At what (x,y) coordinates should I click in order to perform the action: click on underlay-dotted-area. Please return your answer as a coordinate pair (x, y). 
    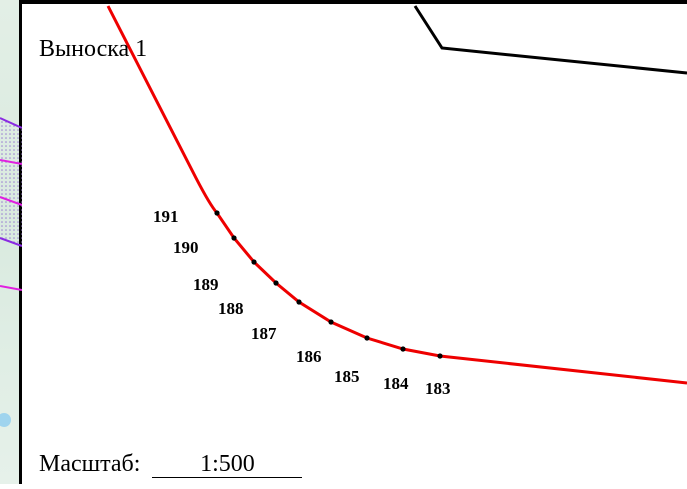
    Looking at the image, I should click on (11, 182).